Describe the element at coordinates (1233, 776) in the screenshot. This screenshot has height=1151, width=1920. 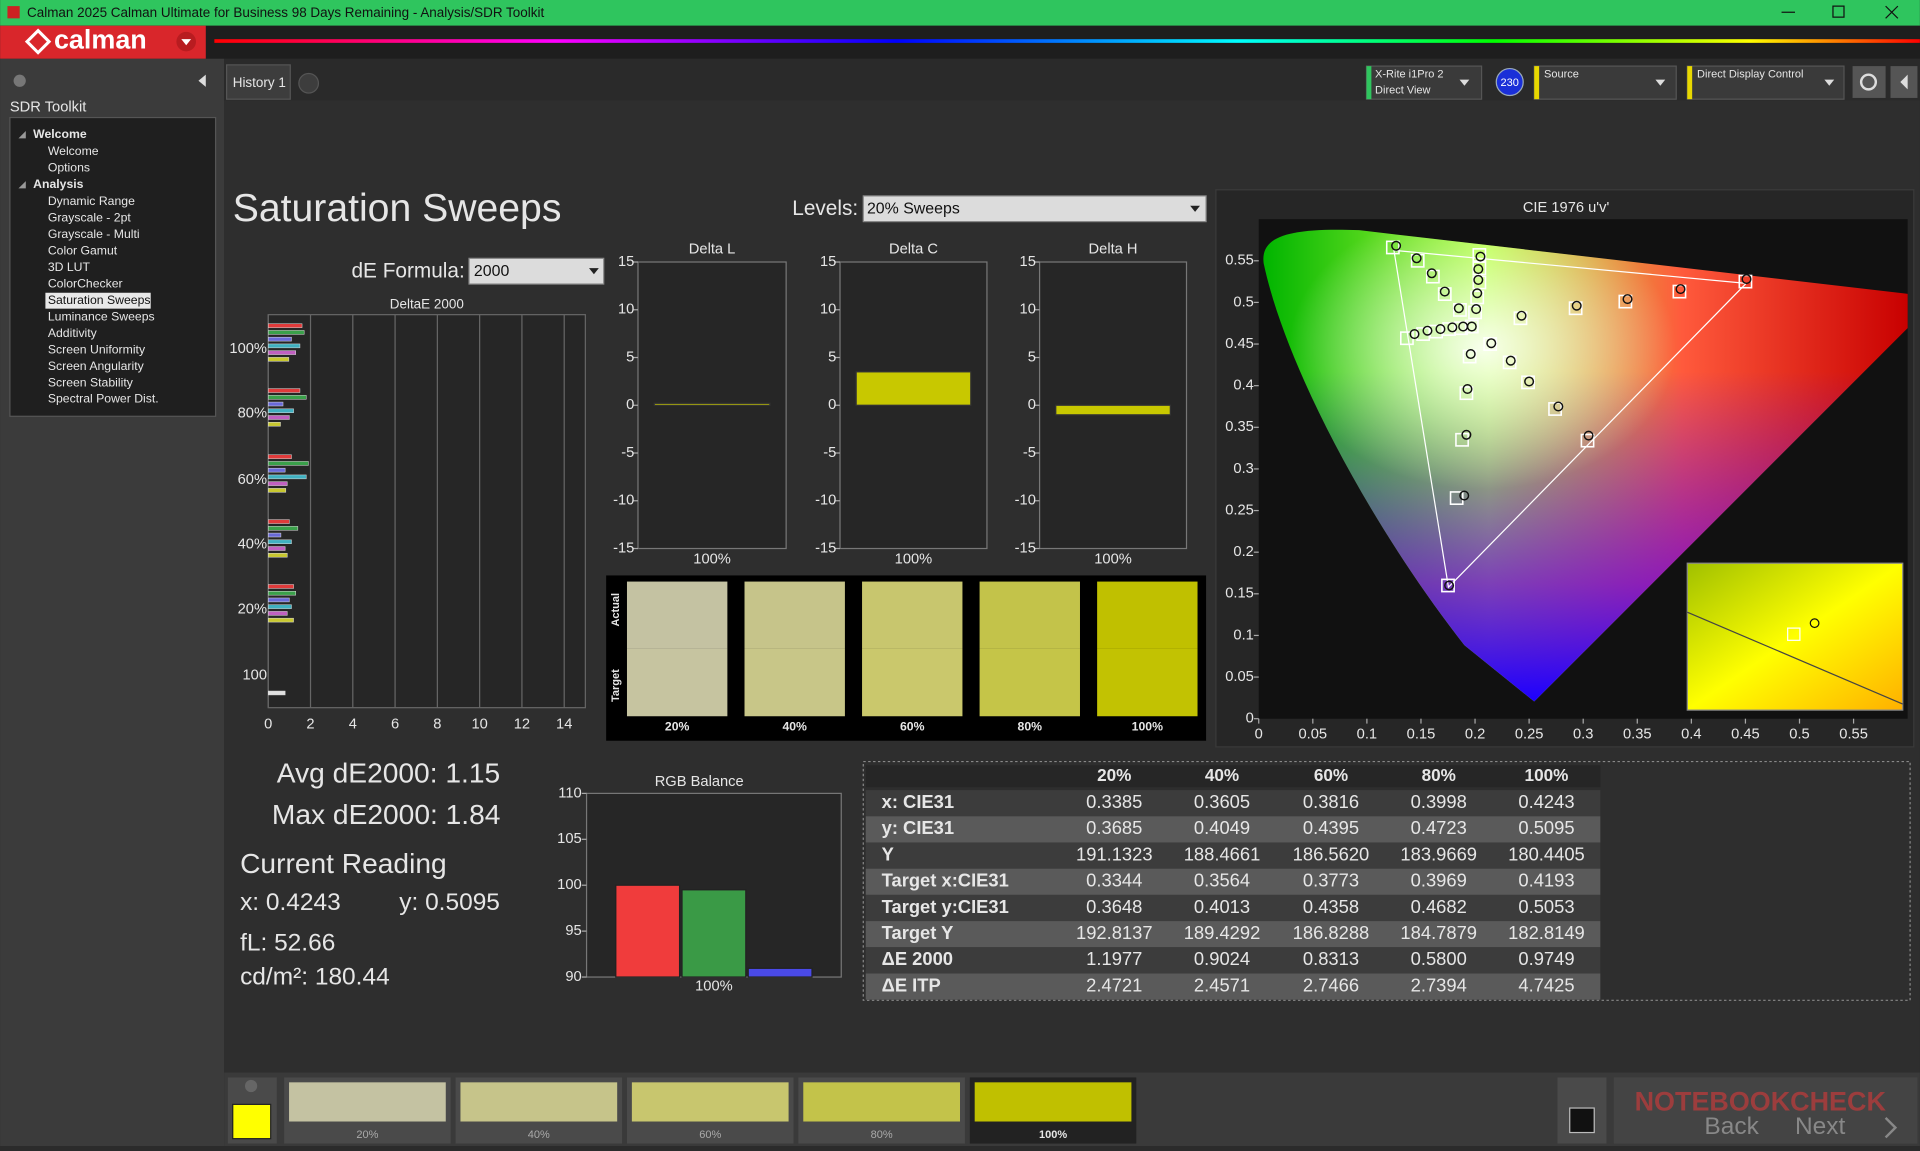
I see `table-header-bg` at that location.